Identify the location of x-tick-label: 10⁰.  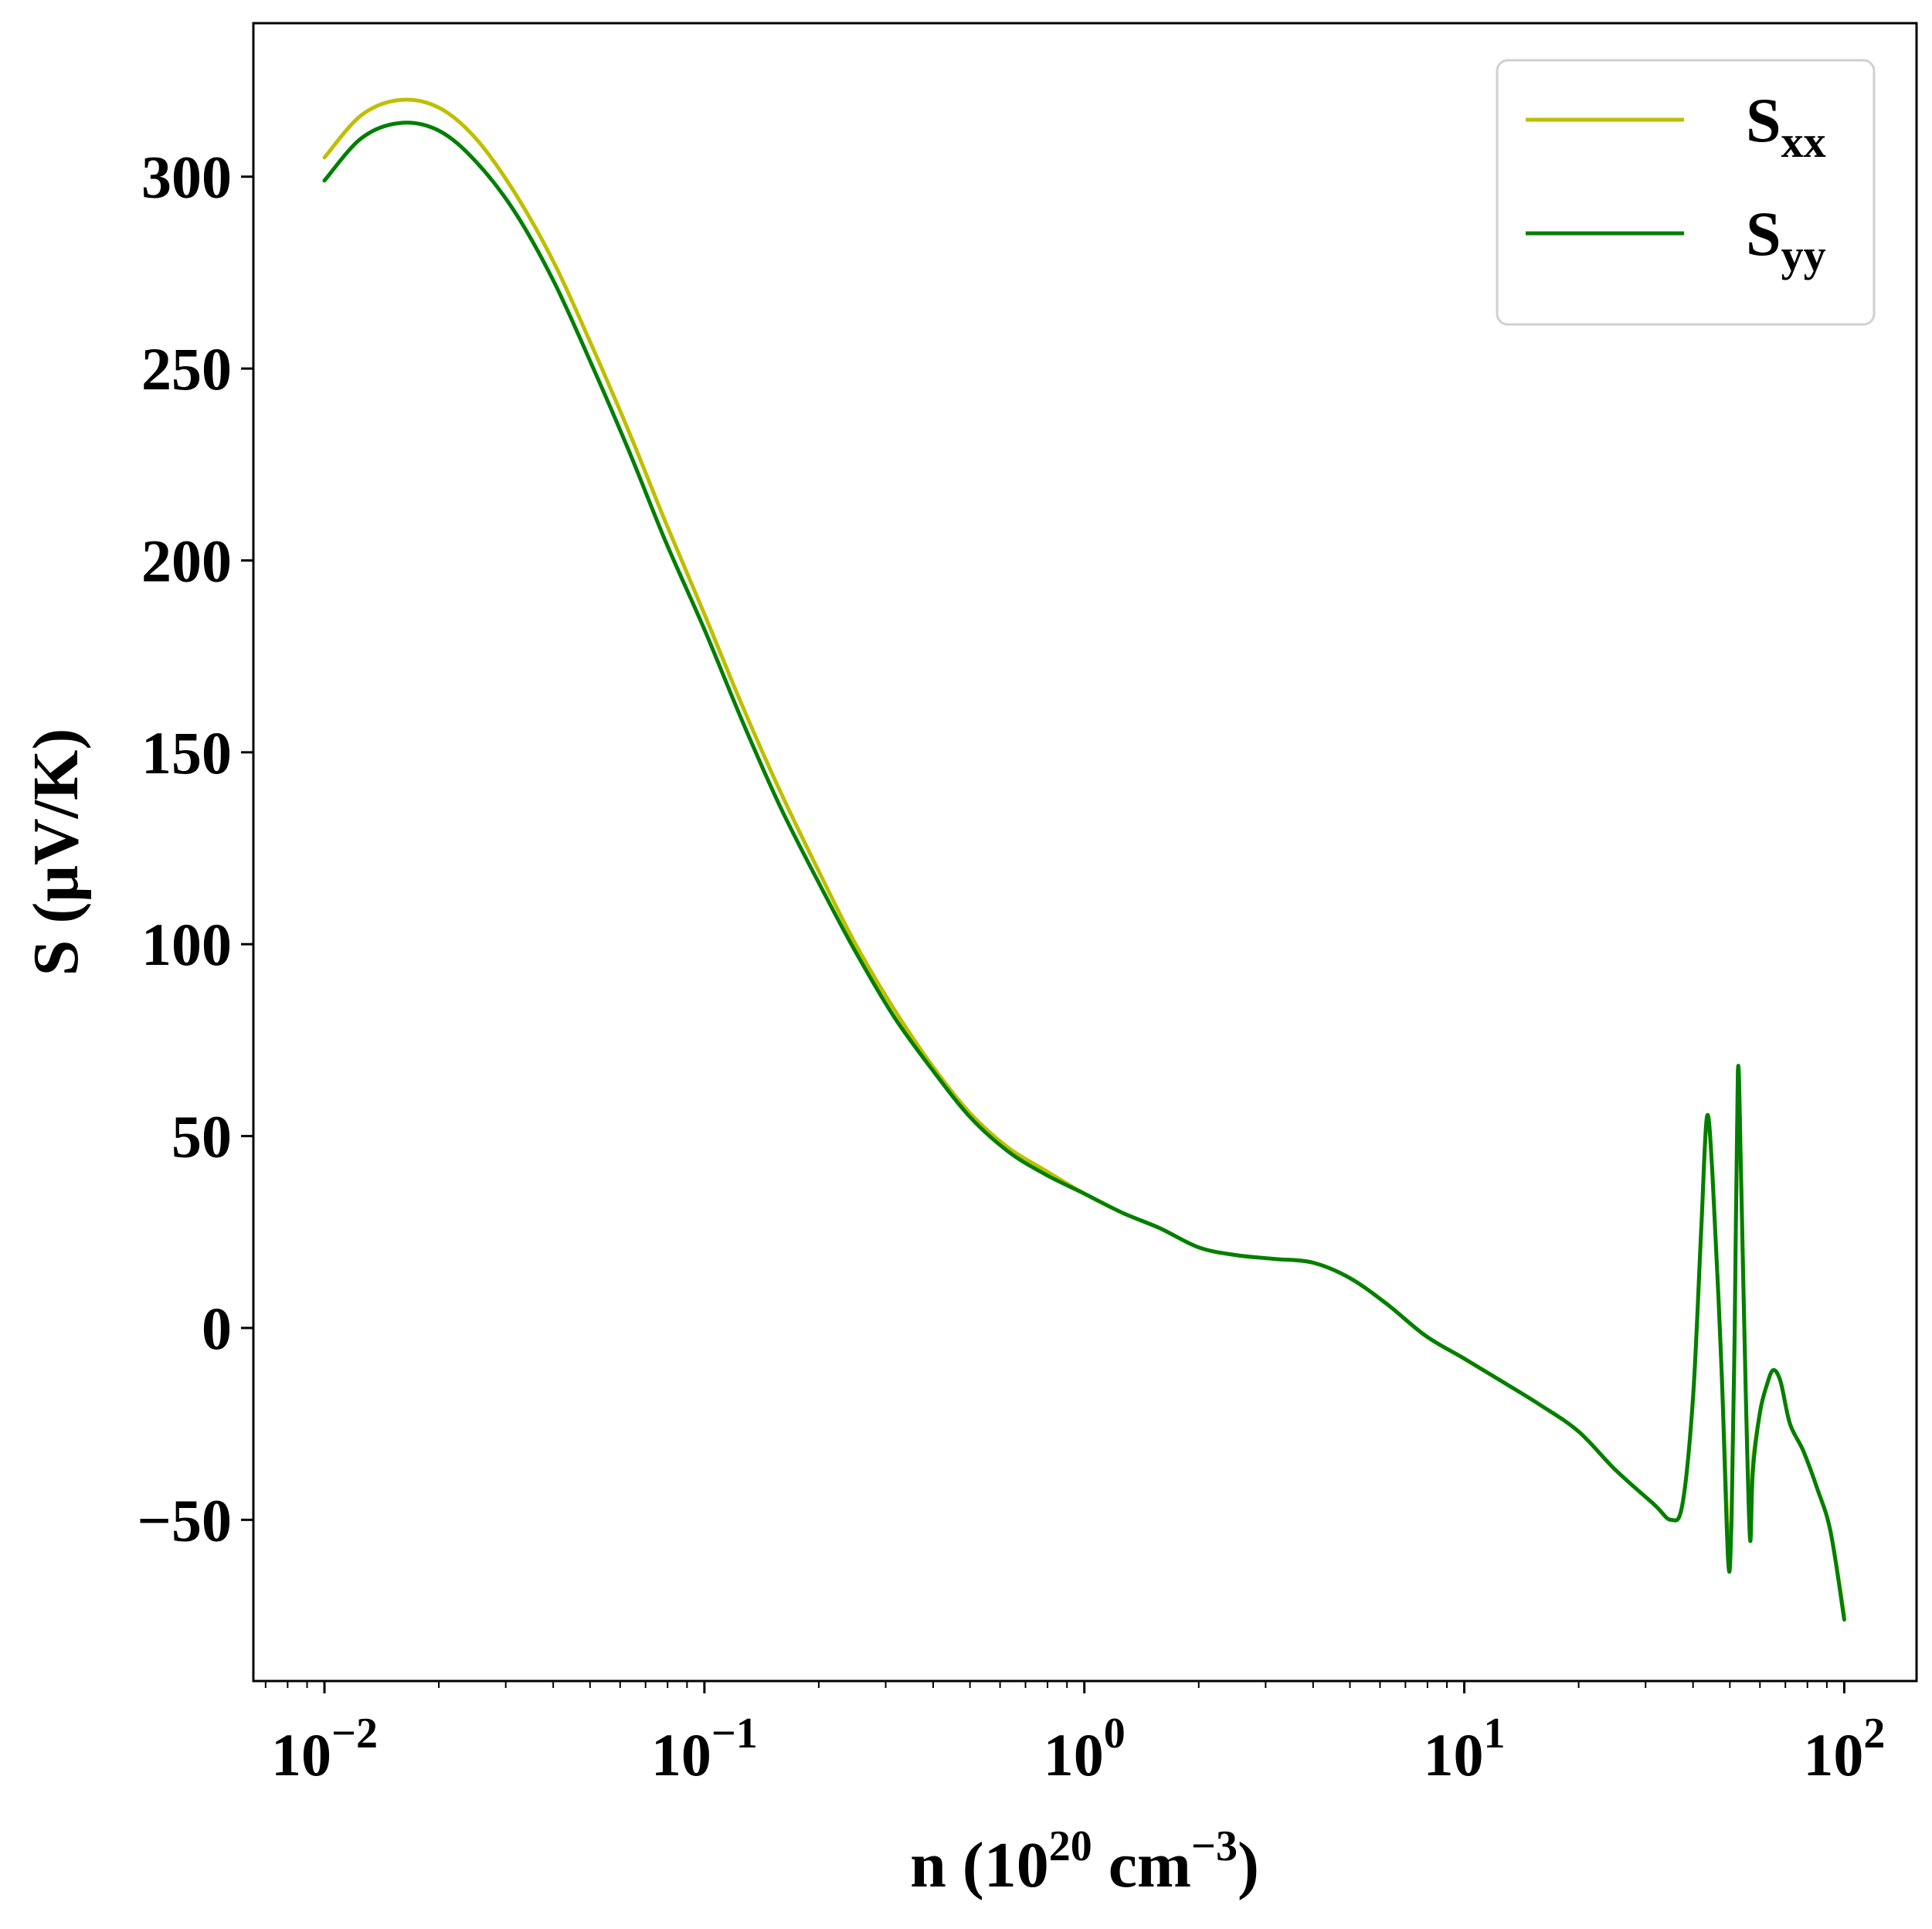
(1085, 1749).